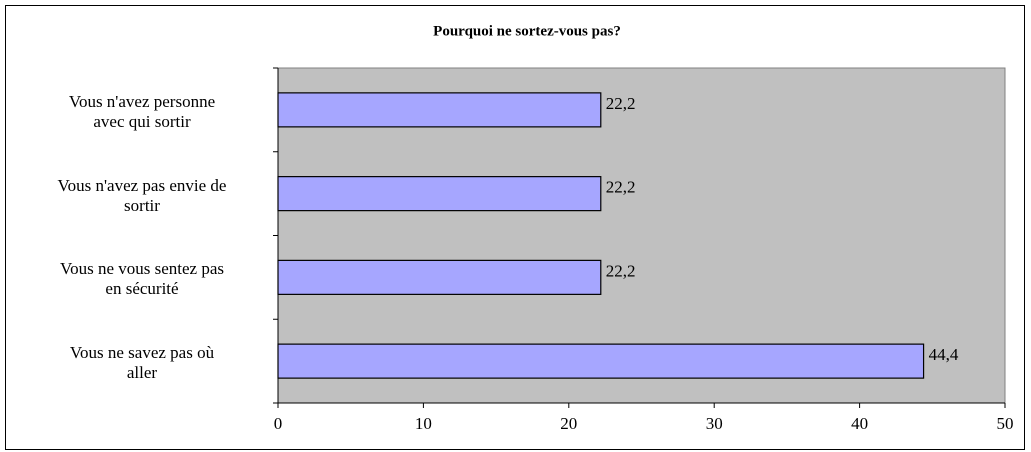 Image resolution: width=1031 pixels, height=452 pixels. I want to click on x-tick-label: 20, so click(568, 423).